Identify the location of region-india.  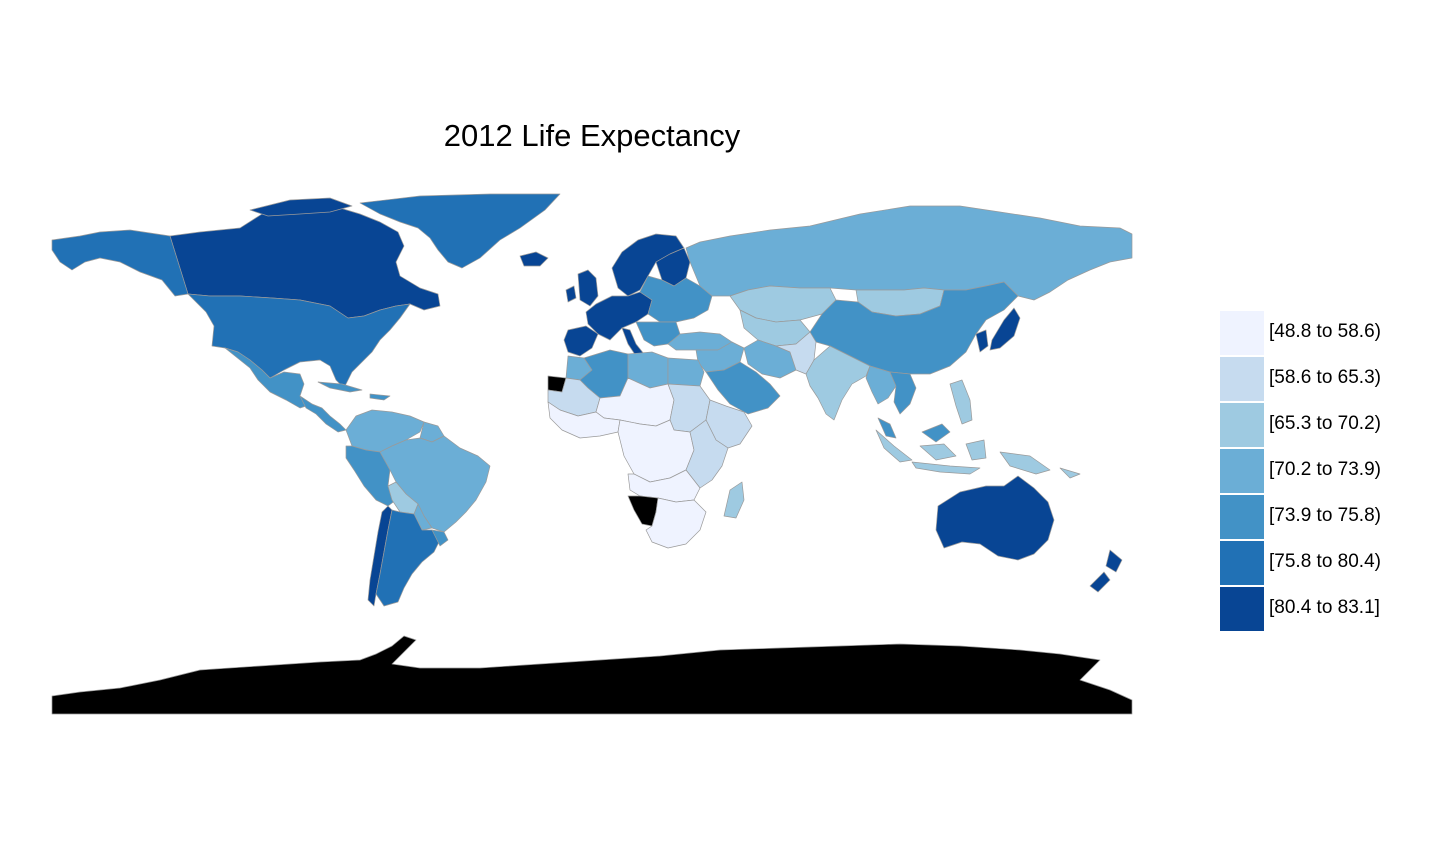
(838, 383).